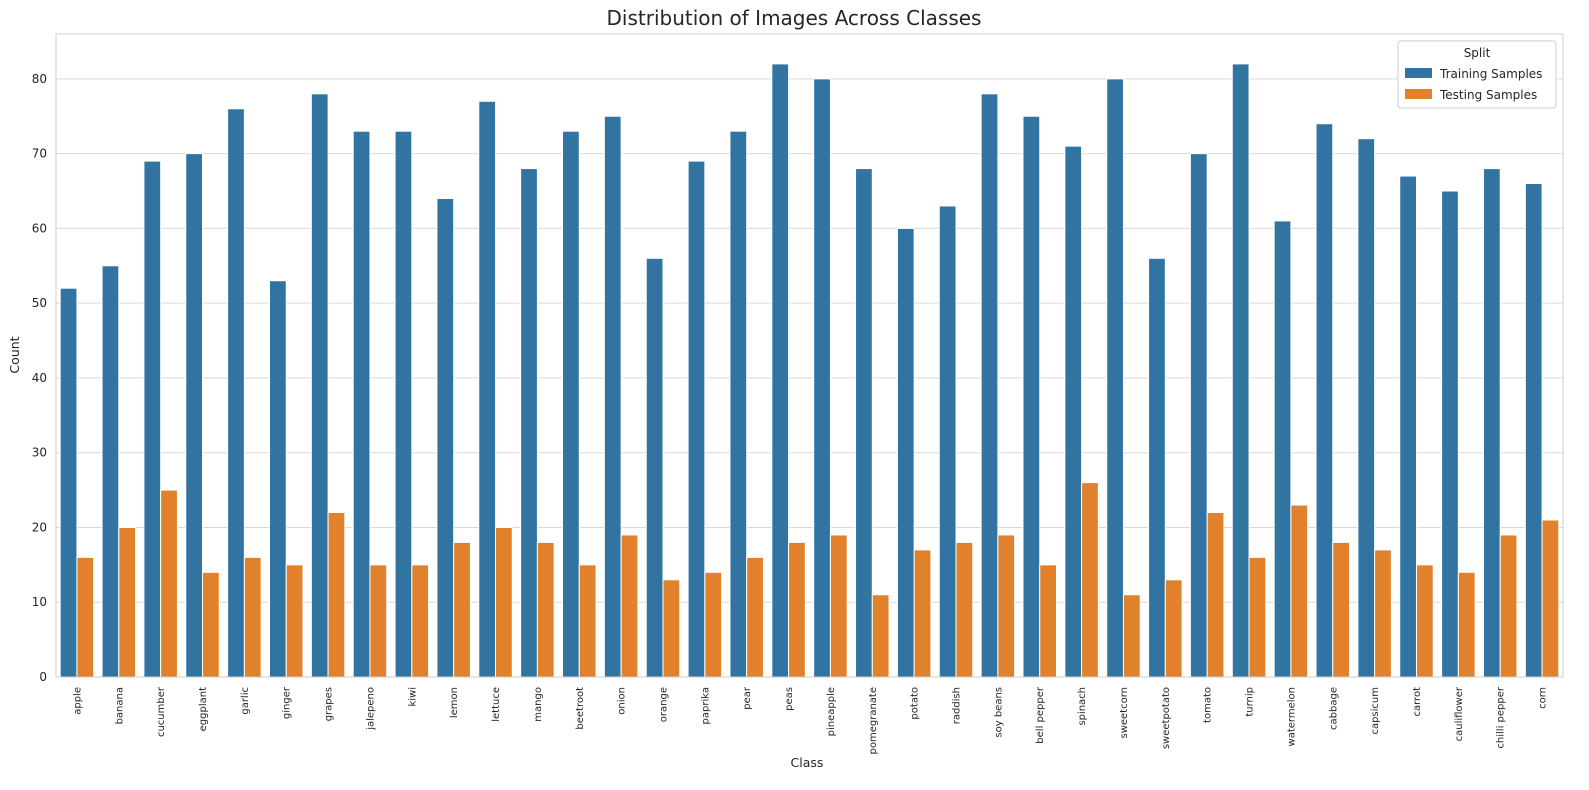 The image size is (1589, 790). I want to click on y-tick-label: 70, so click(39, 154).